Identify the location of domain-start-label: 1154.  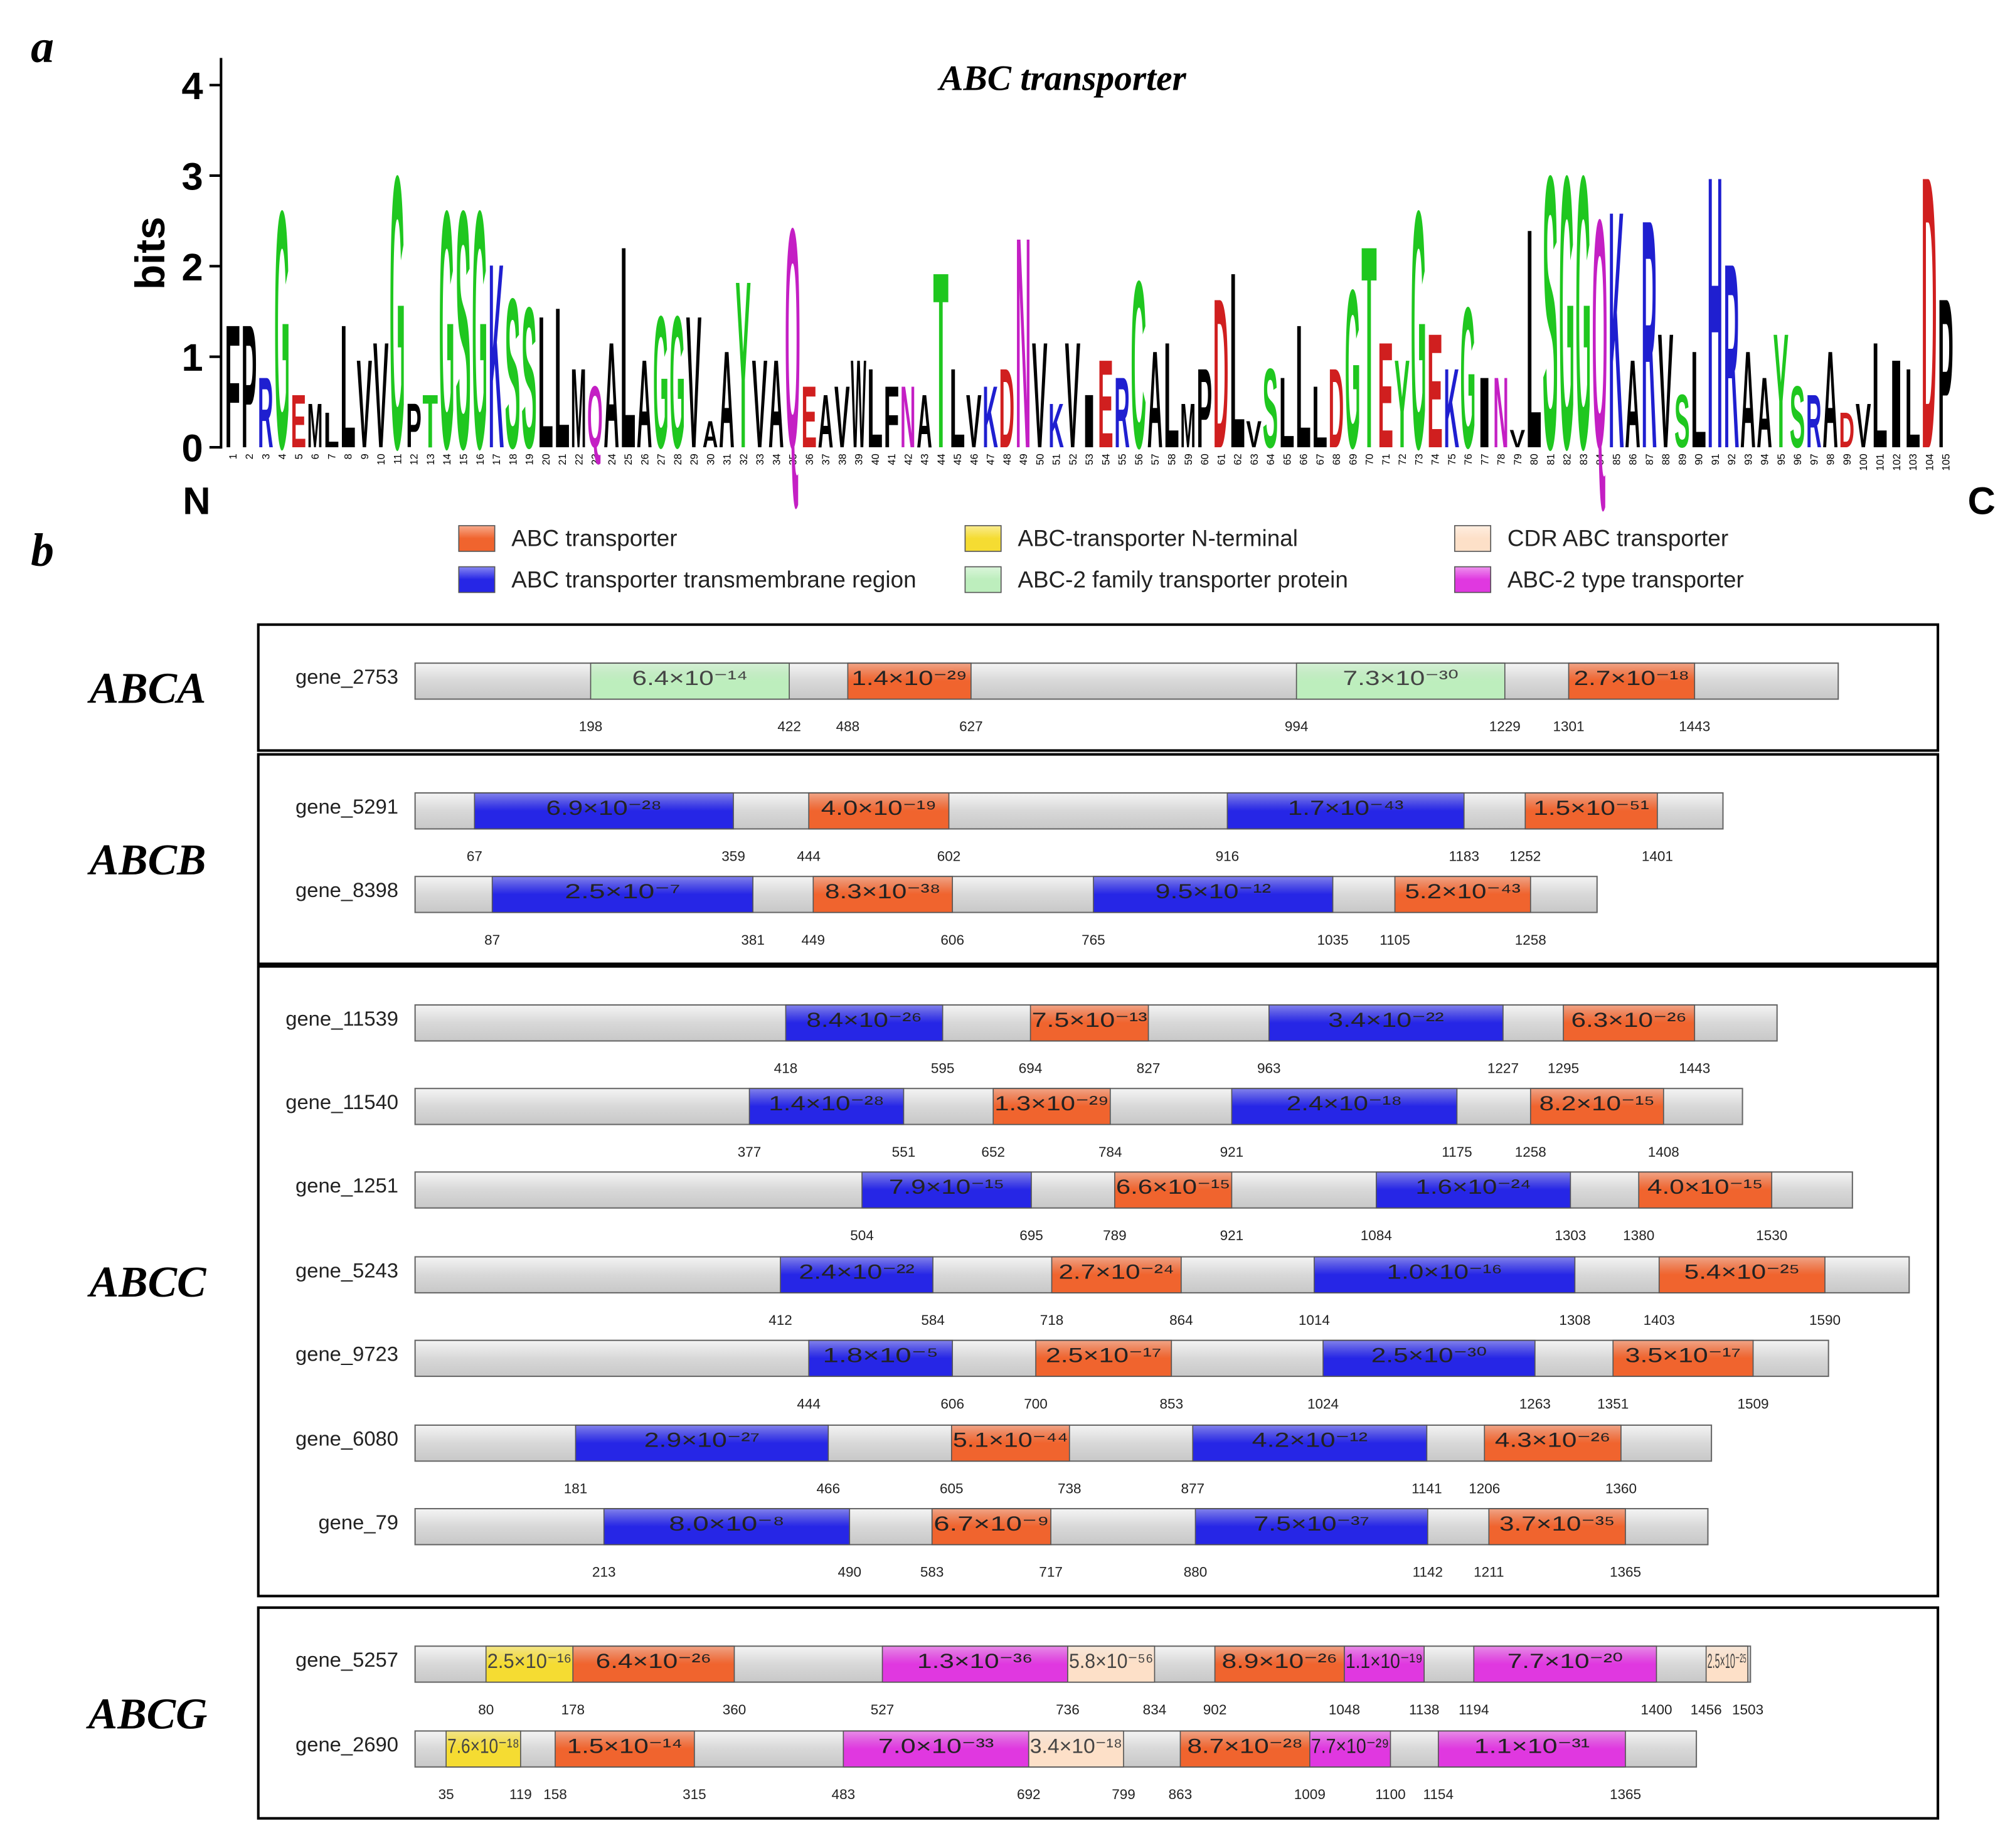
(1438, 1794).